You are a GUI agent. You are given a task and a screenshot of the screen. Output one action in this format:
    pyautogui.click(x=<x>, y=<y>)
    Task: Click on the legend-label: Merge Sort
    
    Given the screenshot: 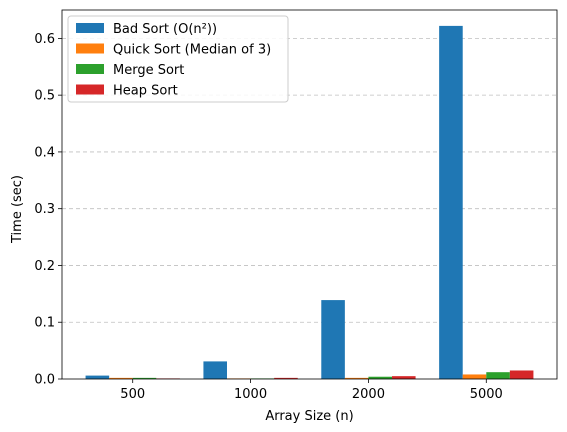 What is the action you would take?
    pyautogui.click(x=148, y=70)
    